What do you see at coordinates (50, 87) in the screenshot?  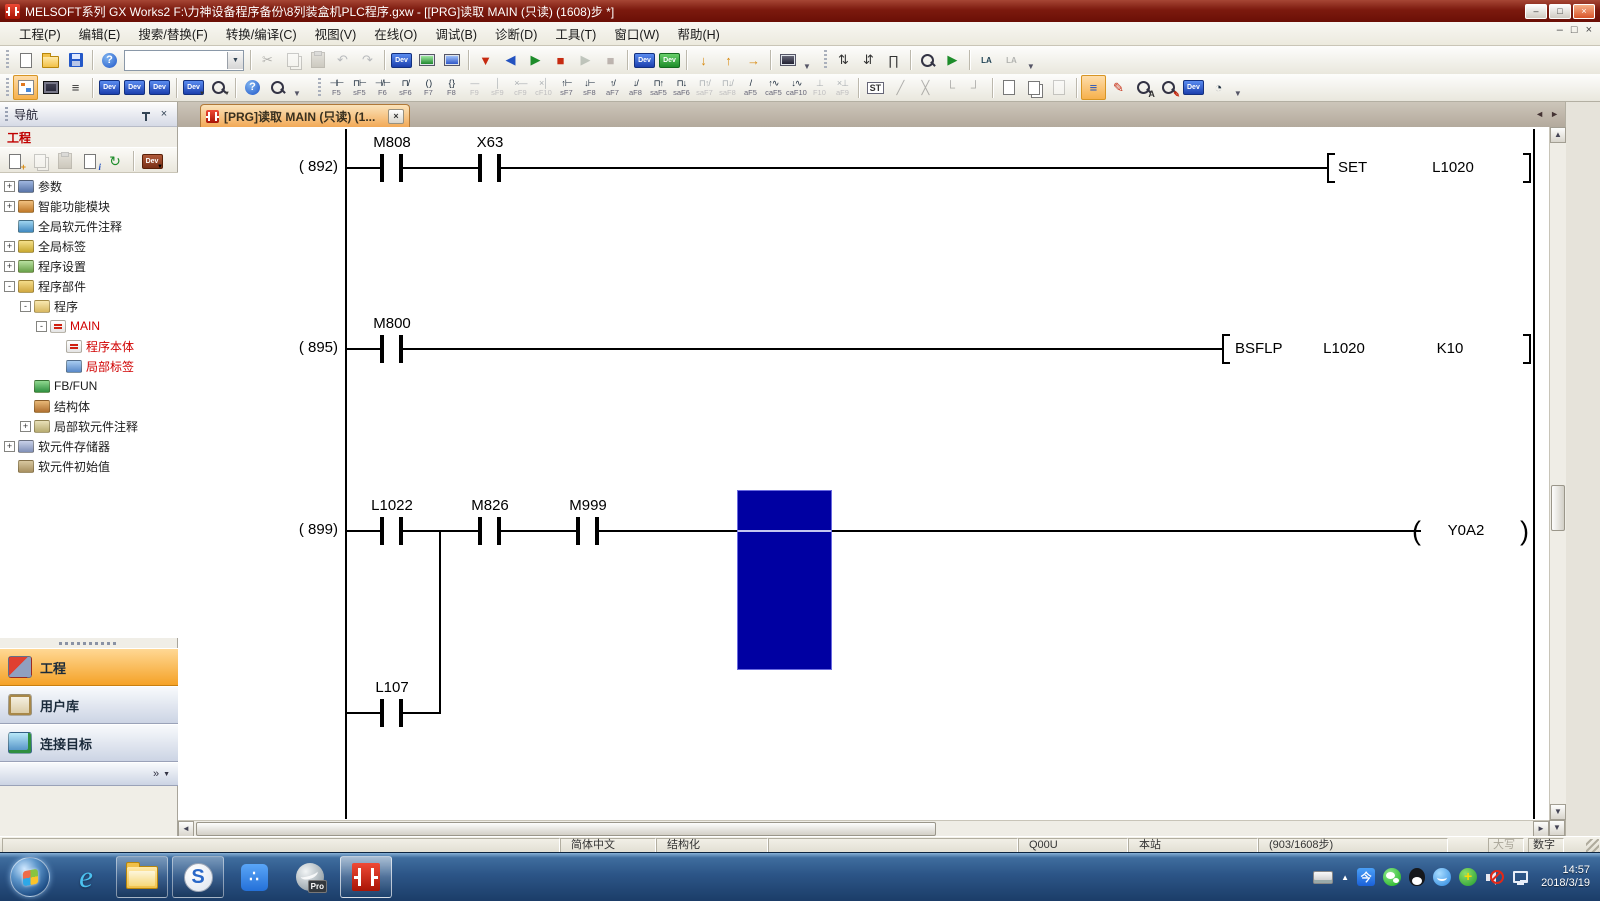 I see `function-block-selection-button` at bounding box center [50, 87].